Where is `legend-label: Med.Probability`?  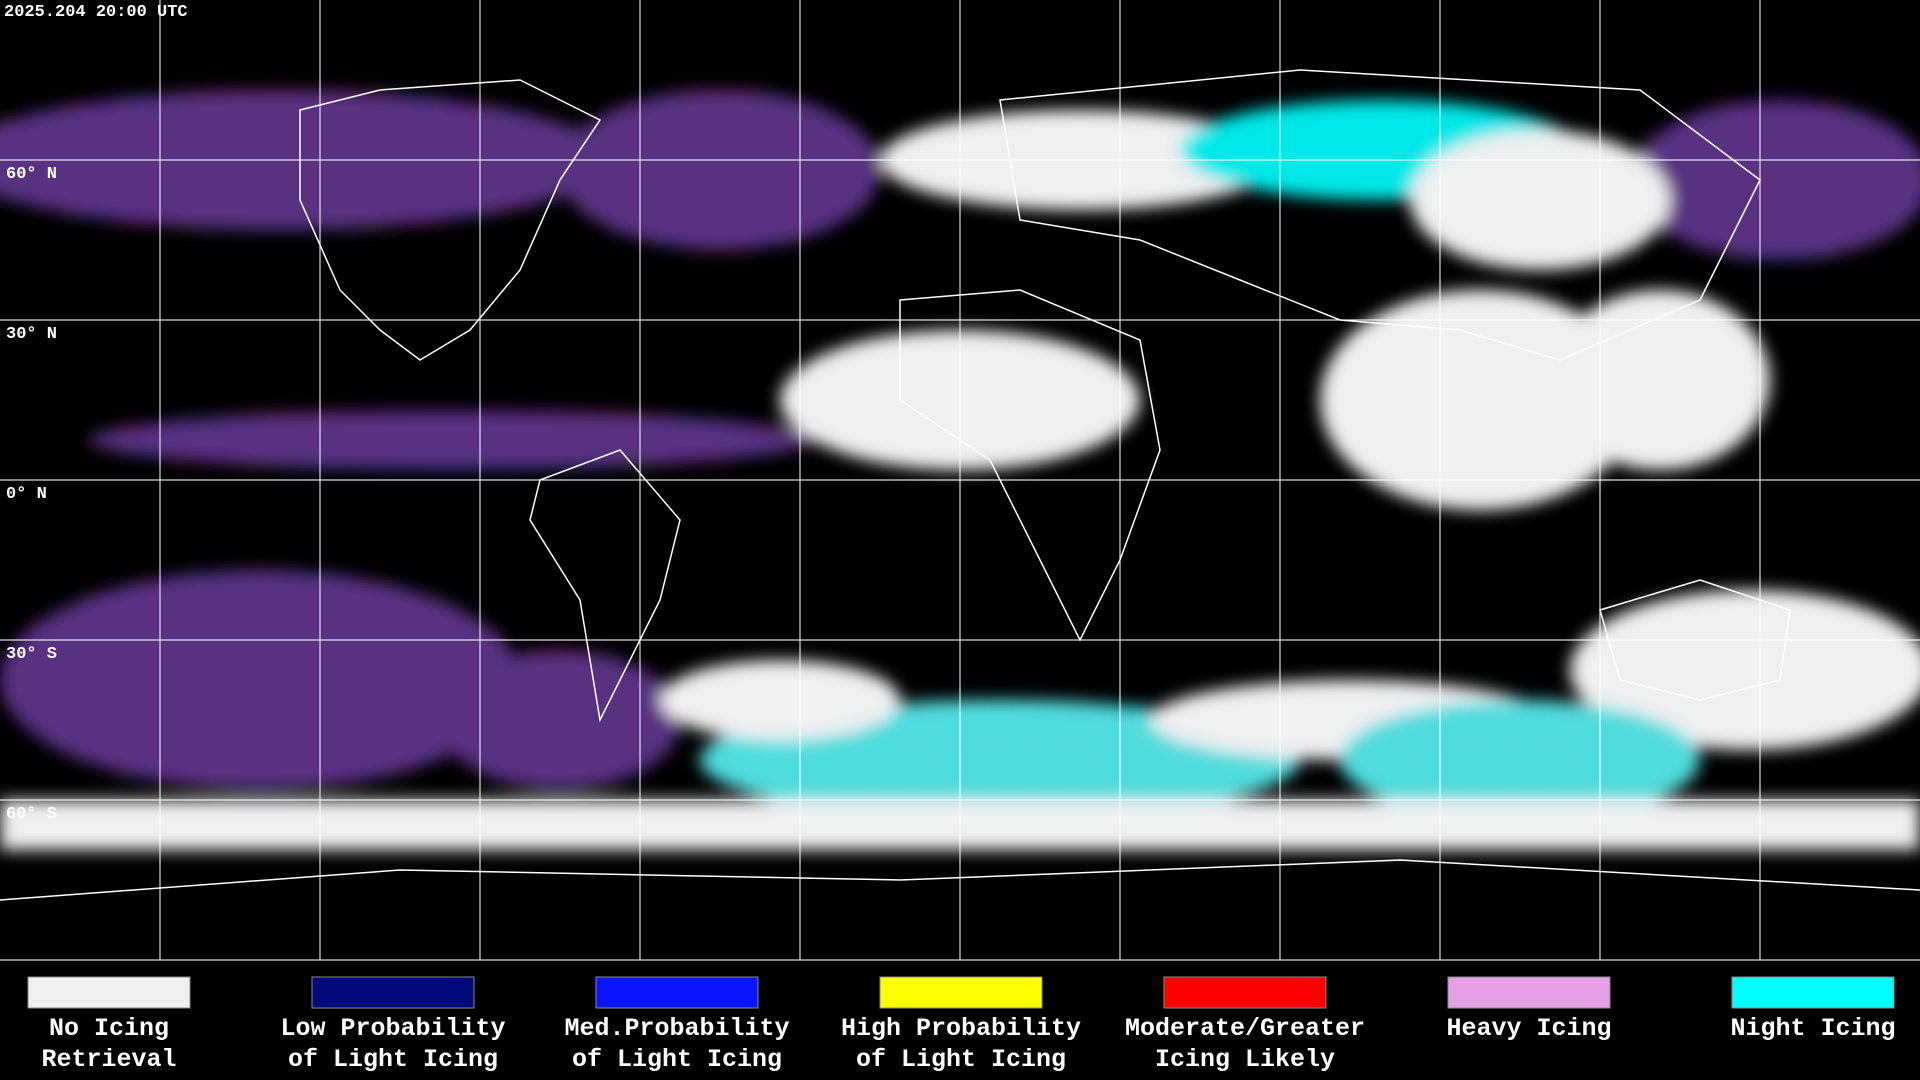
legend-label: Med.Probability is located at coordinates (676, 1028).